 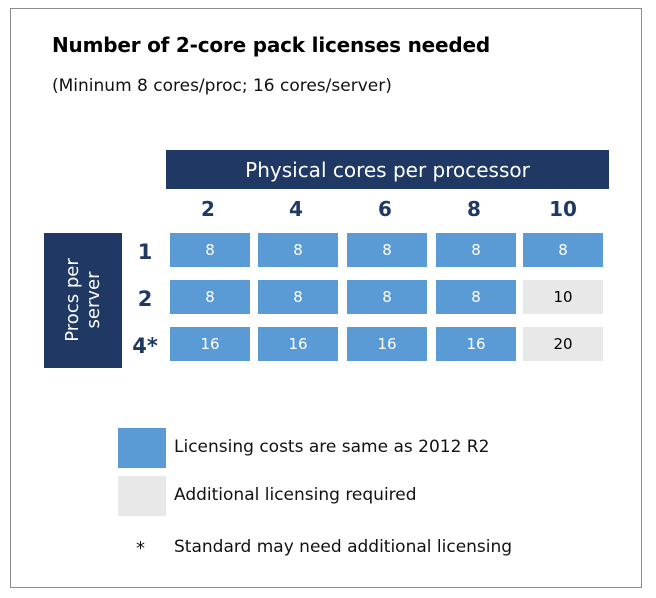 What do you see at coordinates (271, 45) in the screenshot?
I see `figure-title: Number of 2-core pack licenses needed` at bounding box center [271, 45].